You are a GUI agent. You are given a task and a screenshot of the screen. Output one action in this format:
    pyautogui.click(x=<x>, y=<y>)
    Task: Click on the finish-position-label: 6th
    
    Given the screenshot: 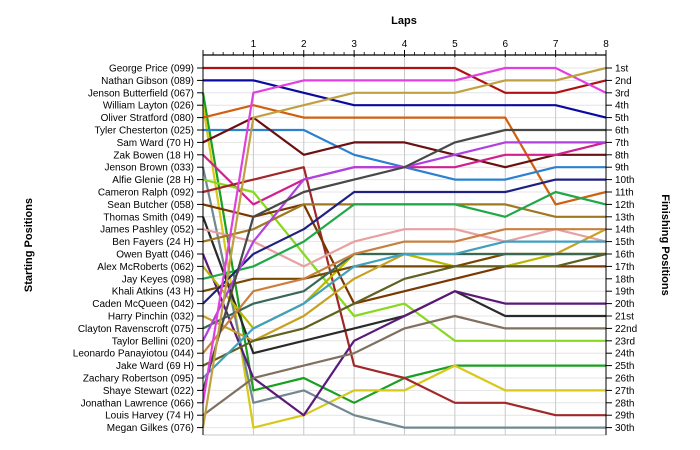 What is the action you would take?
    pyautogui.click(x=622, y=131)
    